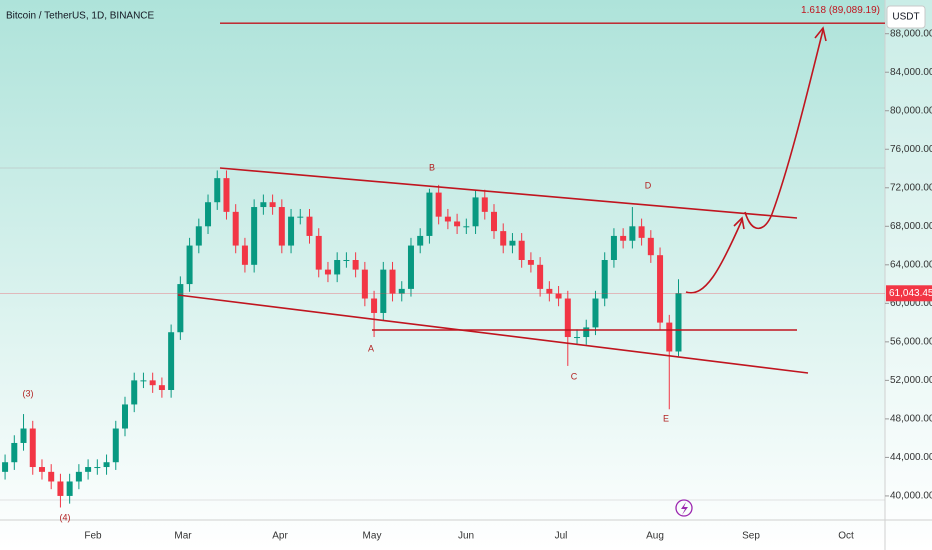 The height and width of the screenshot is (550, 932). I want to click on y-tick-label: 52,000.00, so click(911, 380).